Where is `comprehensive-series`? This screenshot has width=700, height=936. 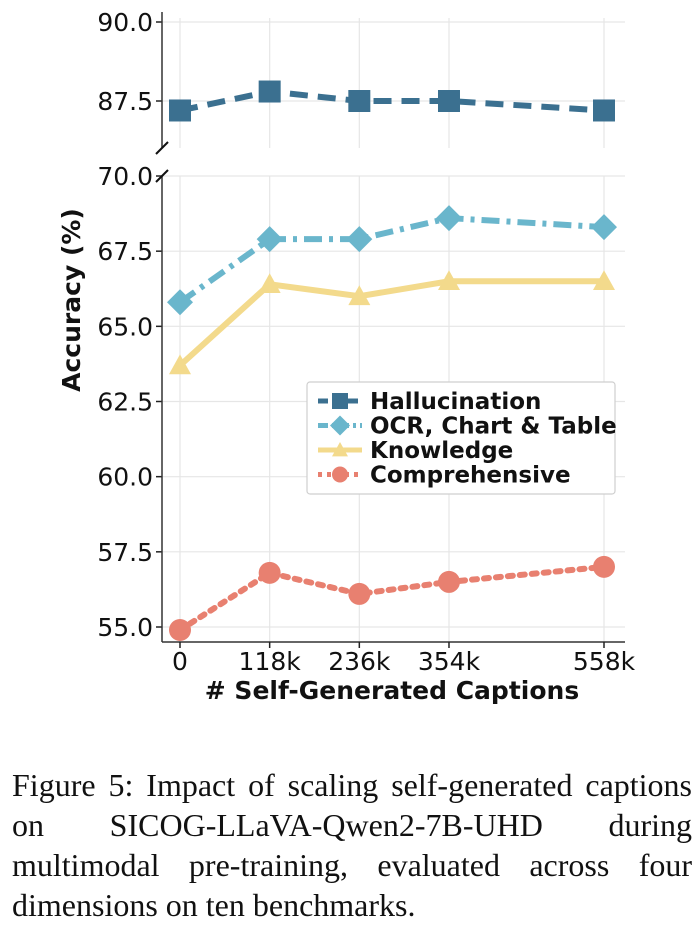 comprehensive-series is located at coordinates (392, 598).